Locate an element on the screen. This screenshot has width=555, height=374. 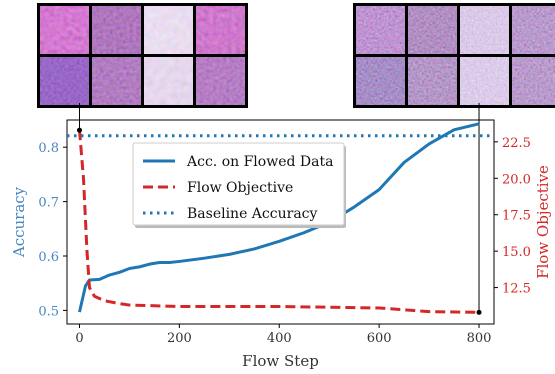
histology-patch-8-tint is located at coordinates (220, 81).